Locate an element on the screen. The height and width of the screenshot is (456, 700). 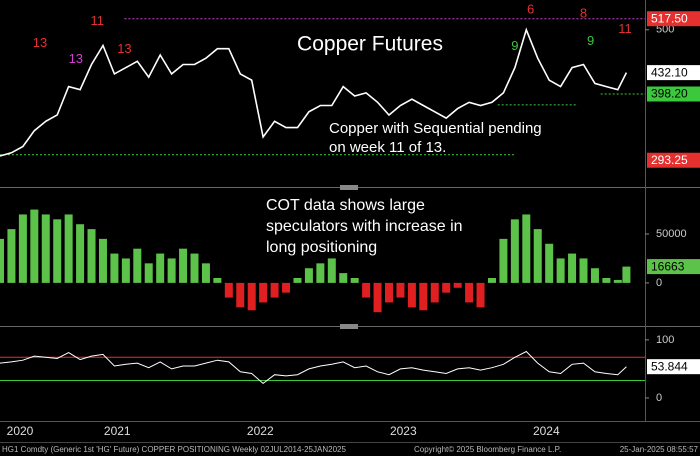
x-tick-label: 2021 is located at coordinates (117, 431).